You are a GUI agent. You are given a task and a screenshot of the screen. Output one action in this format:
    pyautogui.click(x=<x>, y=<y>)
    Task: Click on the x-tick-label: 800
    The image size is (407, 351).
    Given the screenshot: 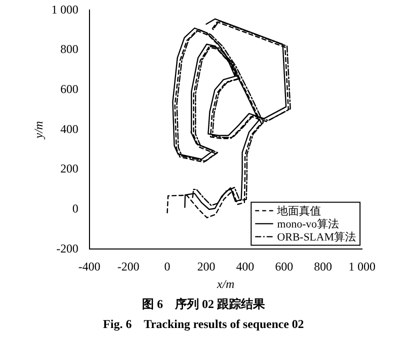 What is the action you would take?
    pyautogui.click(x=323, y=267)
    